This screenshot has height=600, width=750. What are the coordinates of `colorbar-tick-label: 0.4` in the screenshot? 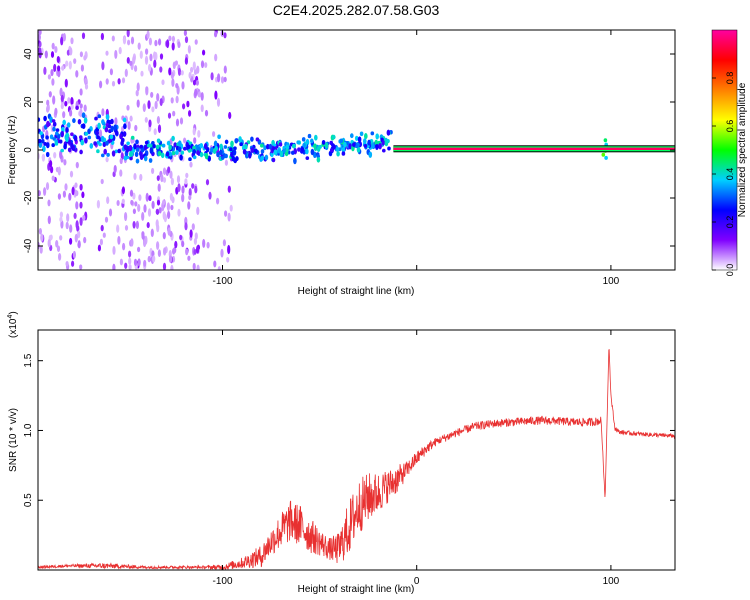 It's located at (730, 174).